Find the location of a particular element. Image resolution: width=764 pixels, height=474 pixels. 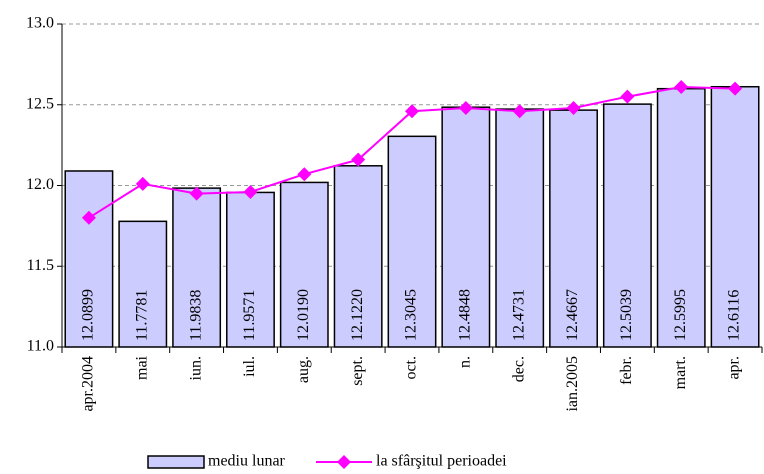

value-label: 11.9838 is located at coordinates (195, 315).